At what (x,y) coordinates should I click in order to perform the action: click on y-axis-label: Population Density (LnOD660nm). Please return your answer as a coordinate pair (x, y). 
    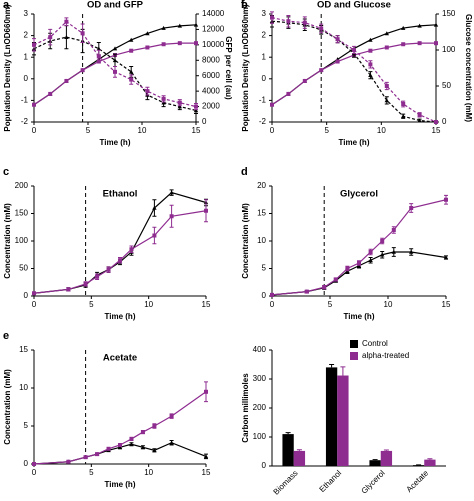
    Looking at the image, I should click on (245, 67).